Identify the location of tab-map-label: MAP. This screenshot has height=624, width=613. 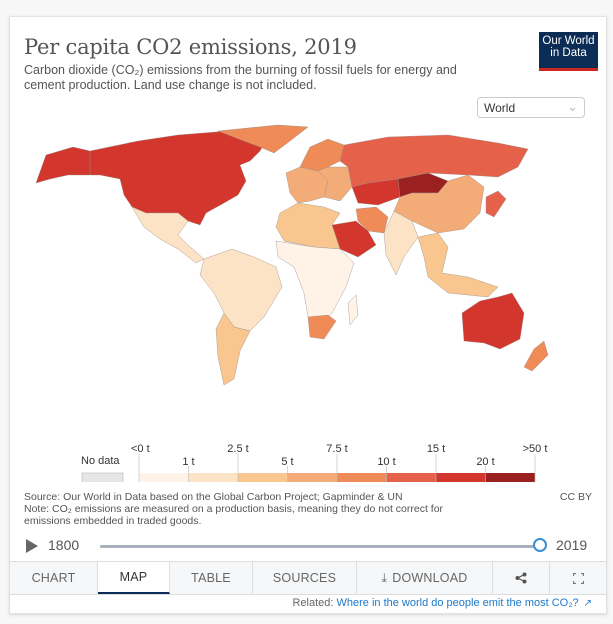
(133, 577).